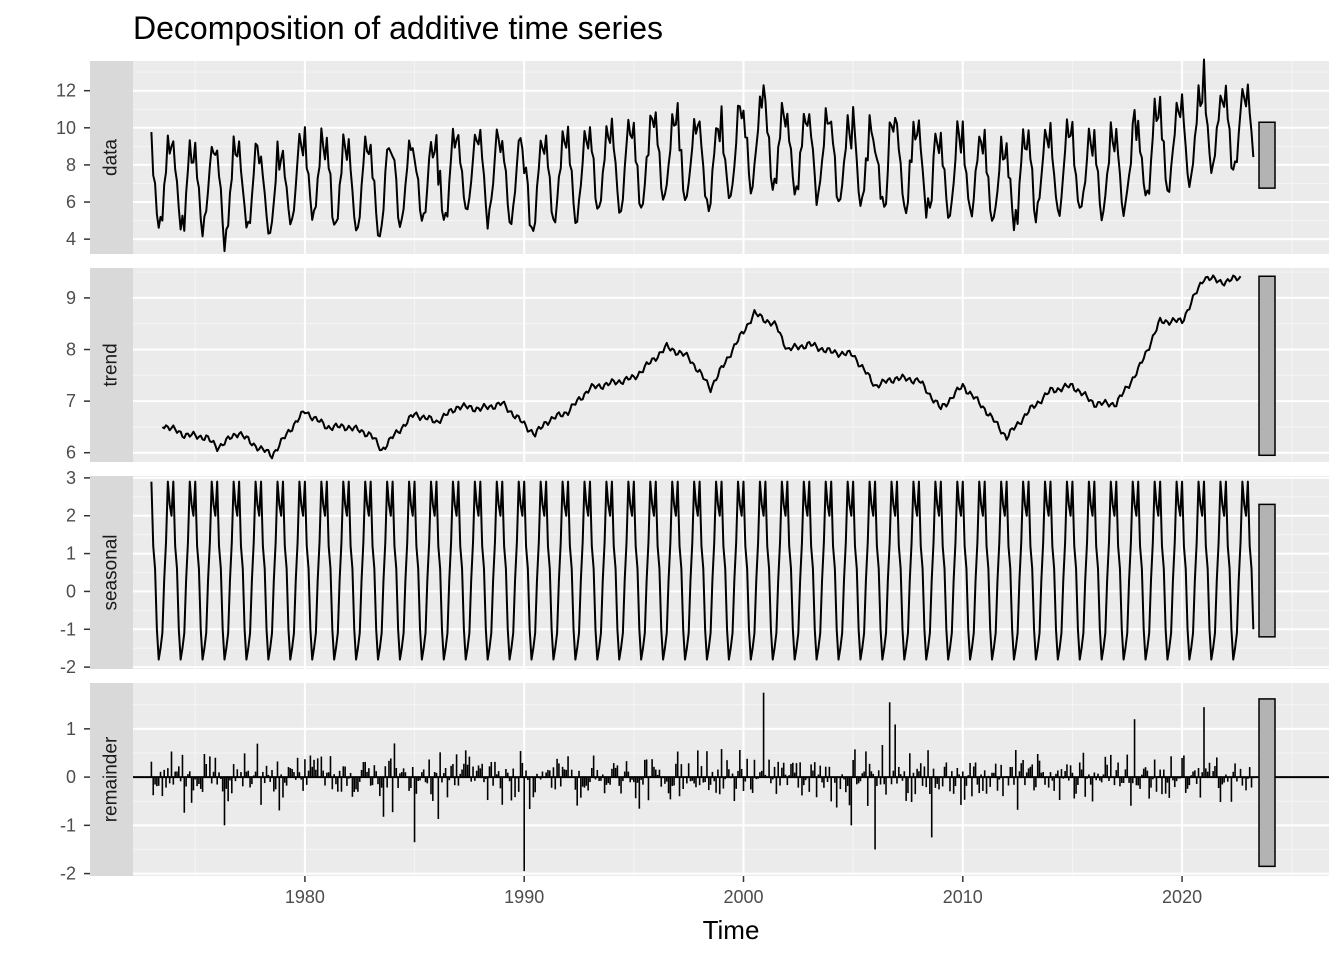 This screenshot has width=1344, height=960. I want to click on y-tick-label: 10, so click(66, 128).